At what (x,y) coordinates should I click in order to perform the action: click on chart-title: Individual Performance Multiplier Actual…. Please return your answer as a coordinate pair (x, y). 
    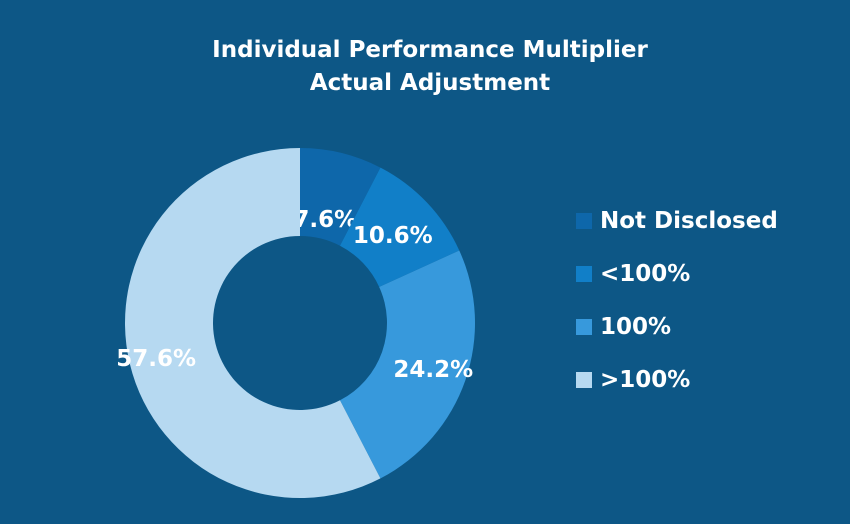
    Looking at the image, I should click on (425, 67).